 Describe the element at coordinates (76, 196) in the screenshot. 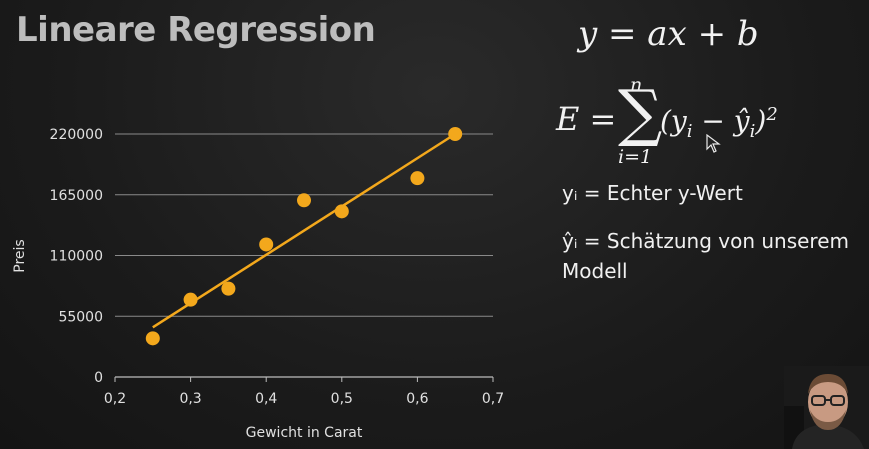

I see `y-tick-label: 165000` at that location.